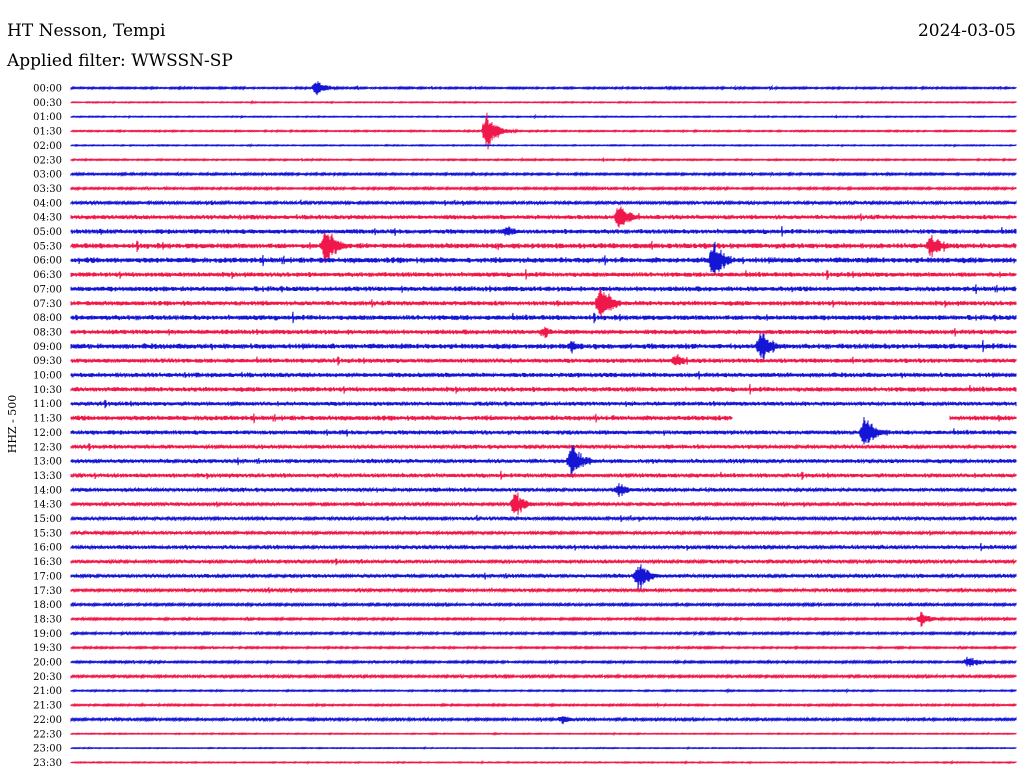 This screenshot has height=780, width=1024. I want to click on seismic-trace-2000, so click(543, 661).